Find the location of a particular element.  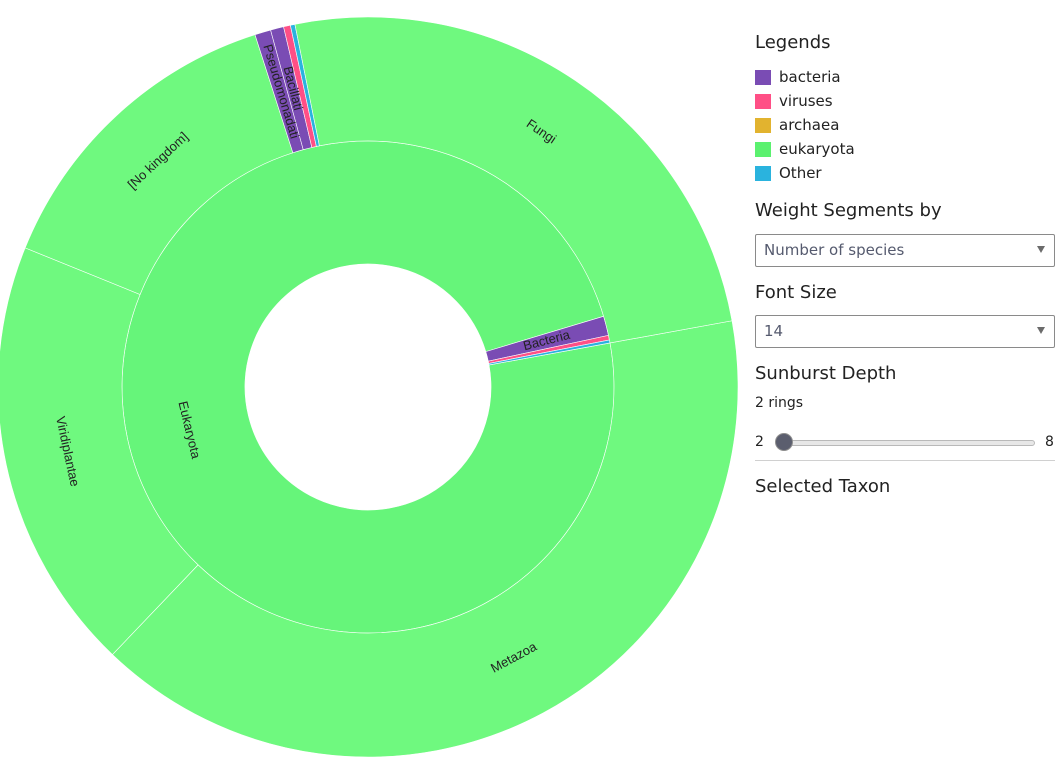

legend-item-other: Other is located at coordinates (788, 173).